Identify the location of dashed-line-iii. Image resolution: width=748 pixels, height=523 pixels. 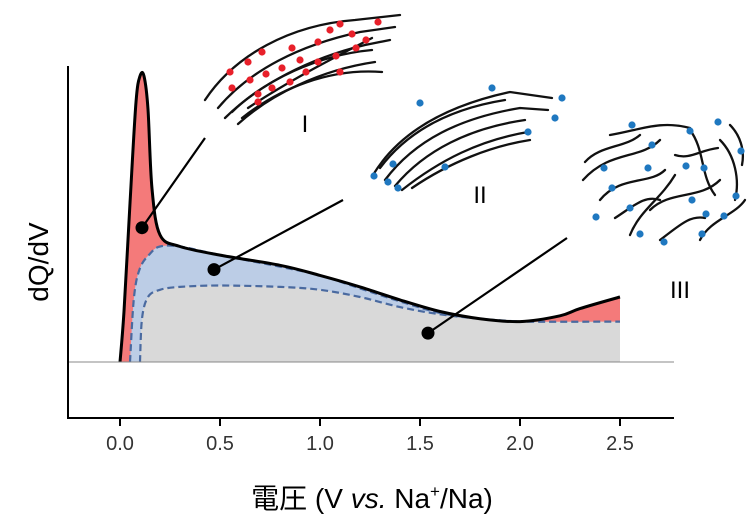
(379, 323).